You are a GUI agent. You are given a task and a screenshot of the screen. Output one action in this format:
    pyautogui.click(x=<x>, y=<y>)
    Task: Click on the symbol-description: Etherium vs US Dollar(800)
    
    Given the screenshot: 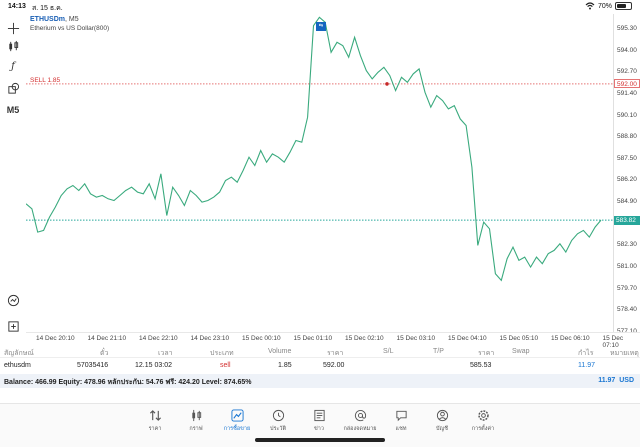 What is the action you would take?
    pyautogui.click(x=70, y=28)
    